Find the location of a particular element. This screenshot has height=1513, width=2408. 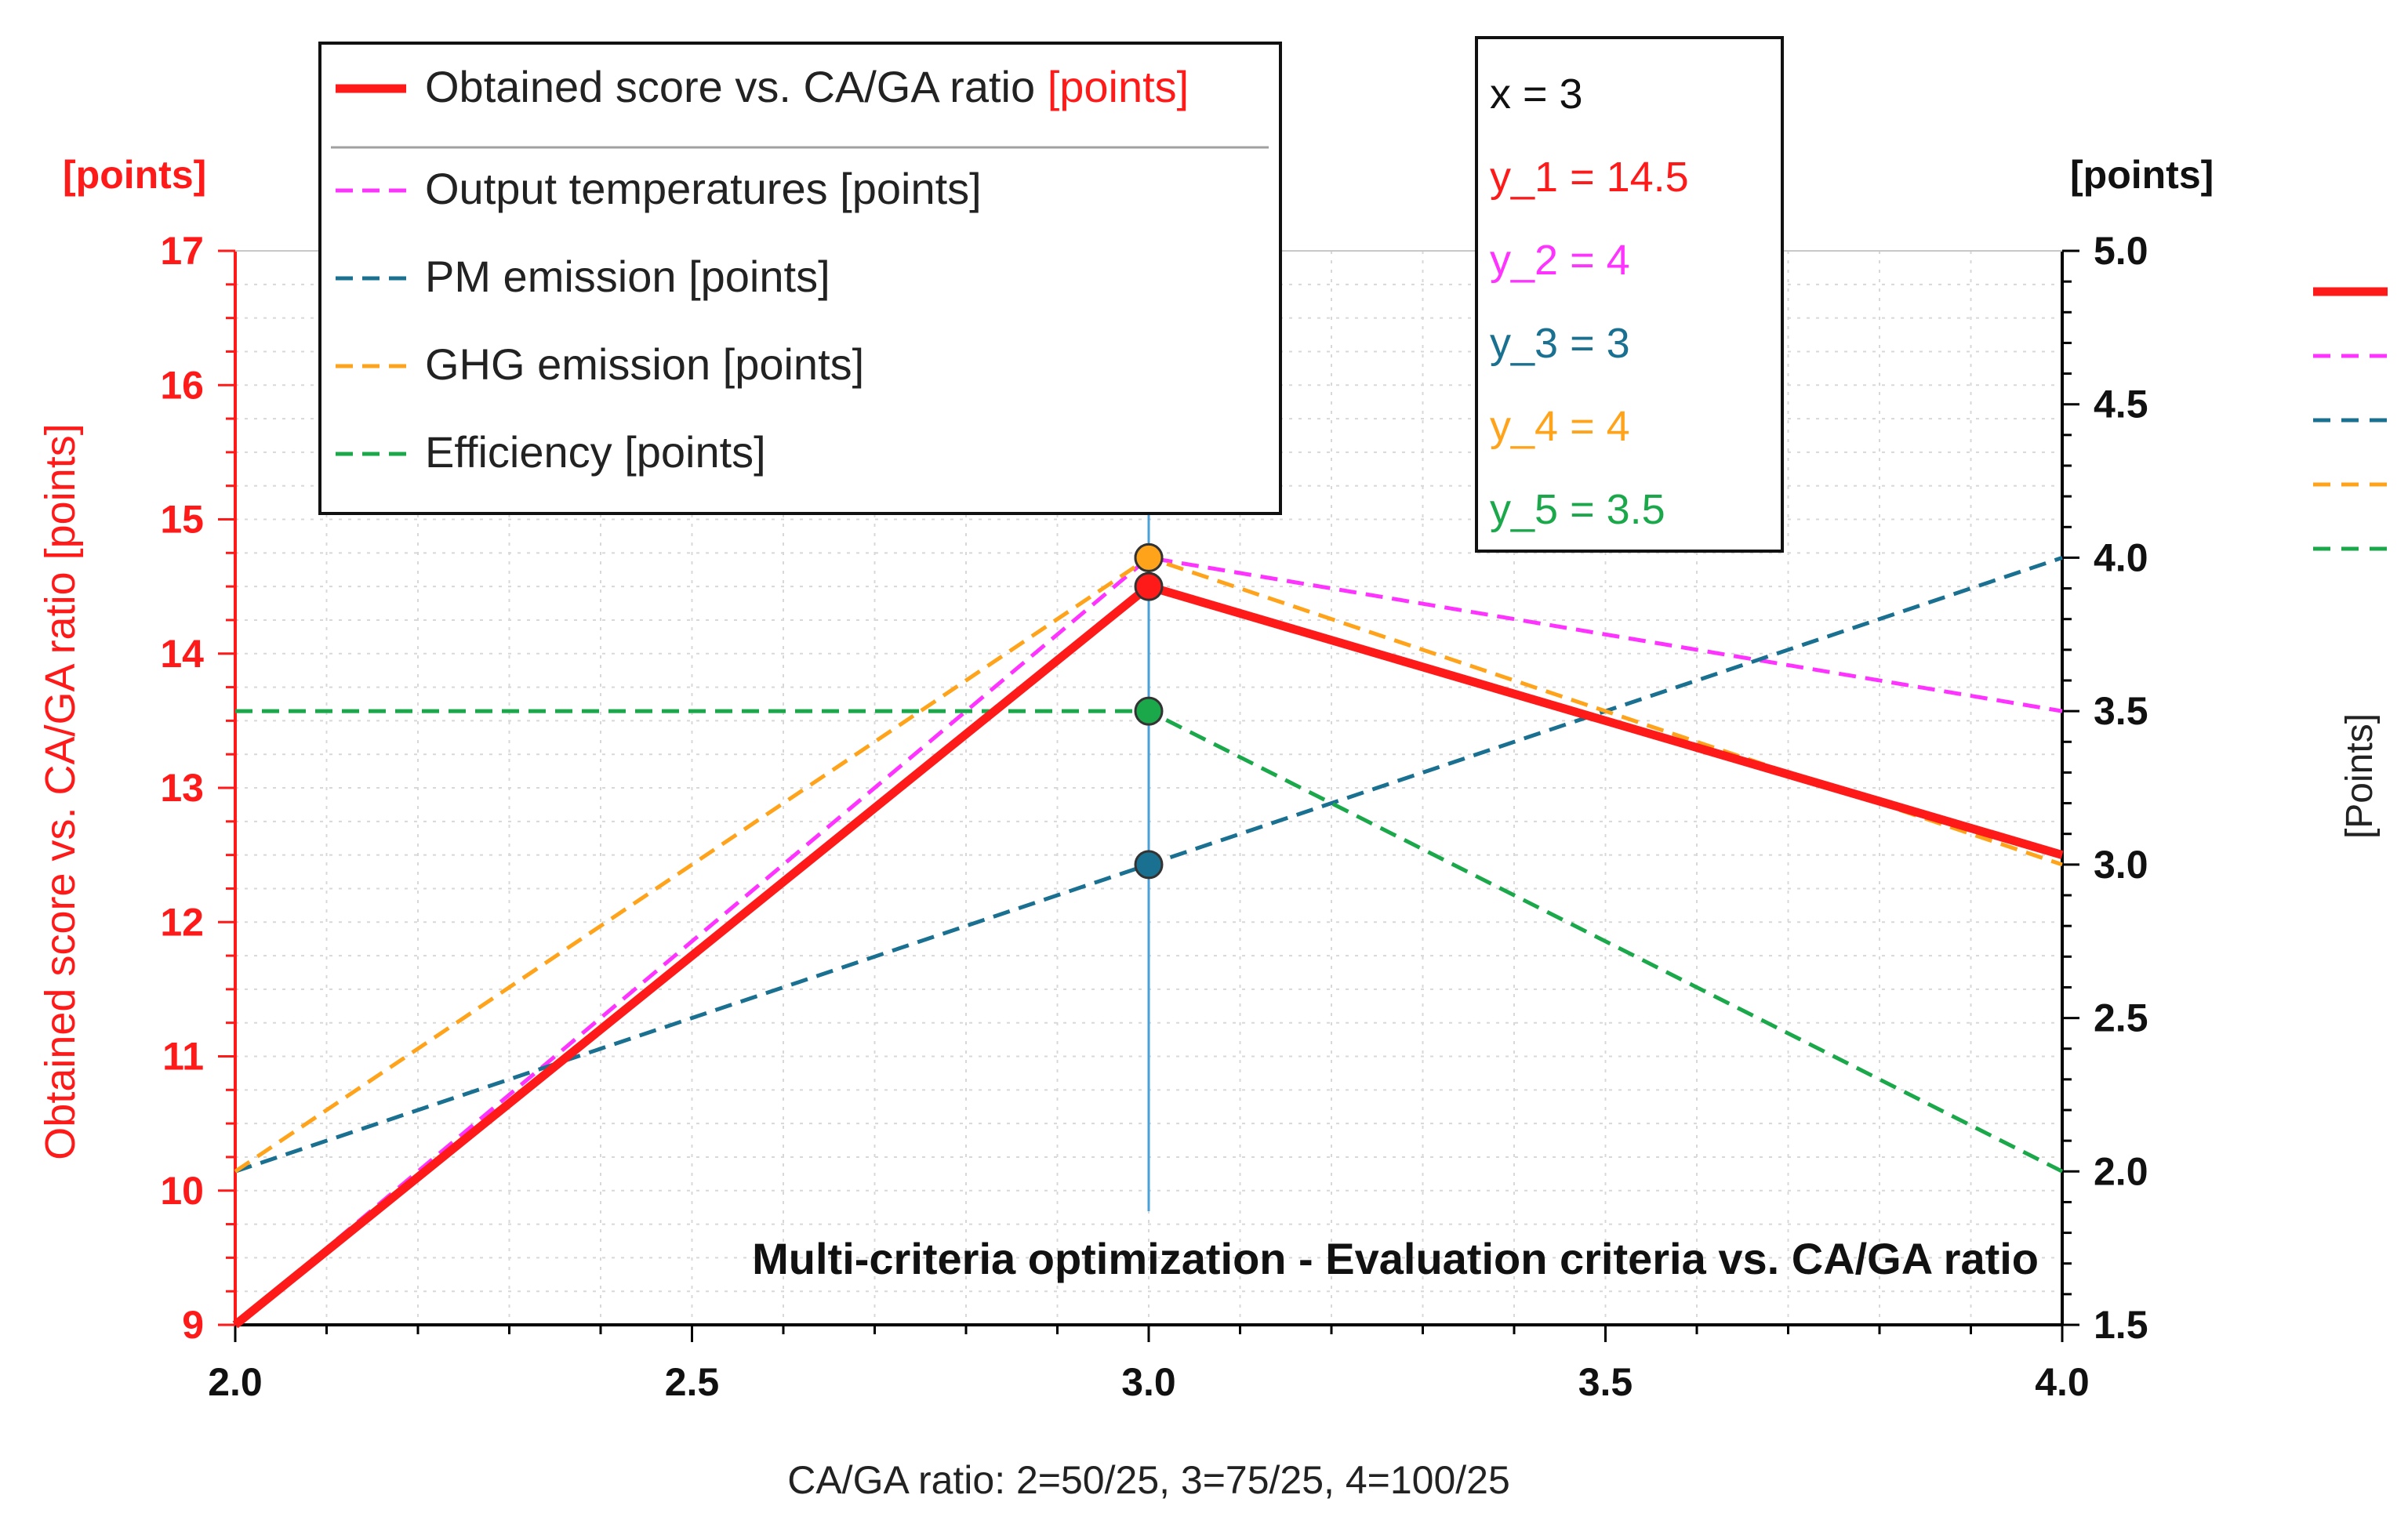

left-tick-label: 12 is located at coordinates (182, 922).